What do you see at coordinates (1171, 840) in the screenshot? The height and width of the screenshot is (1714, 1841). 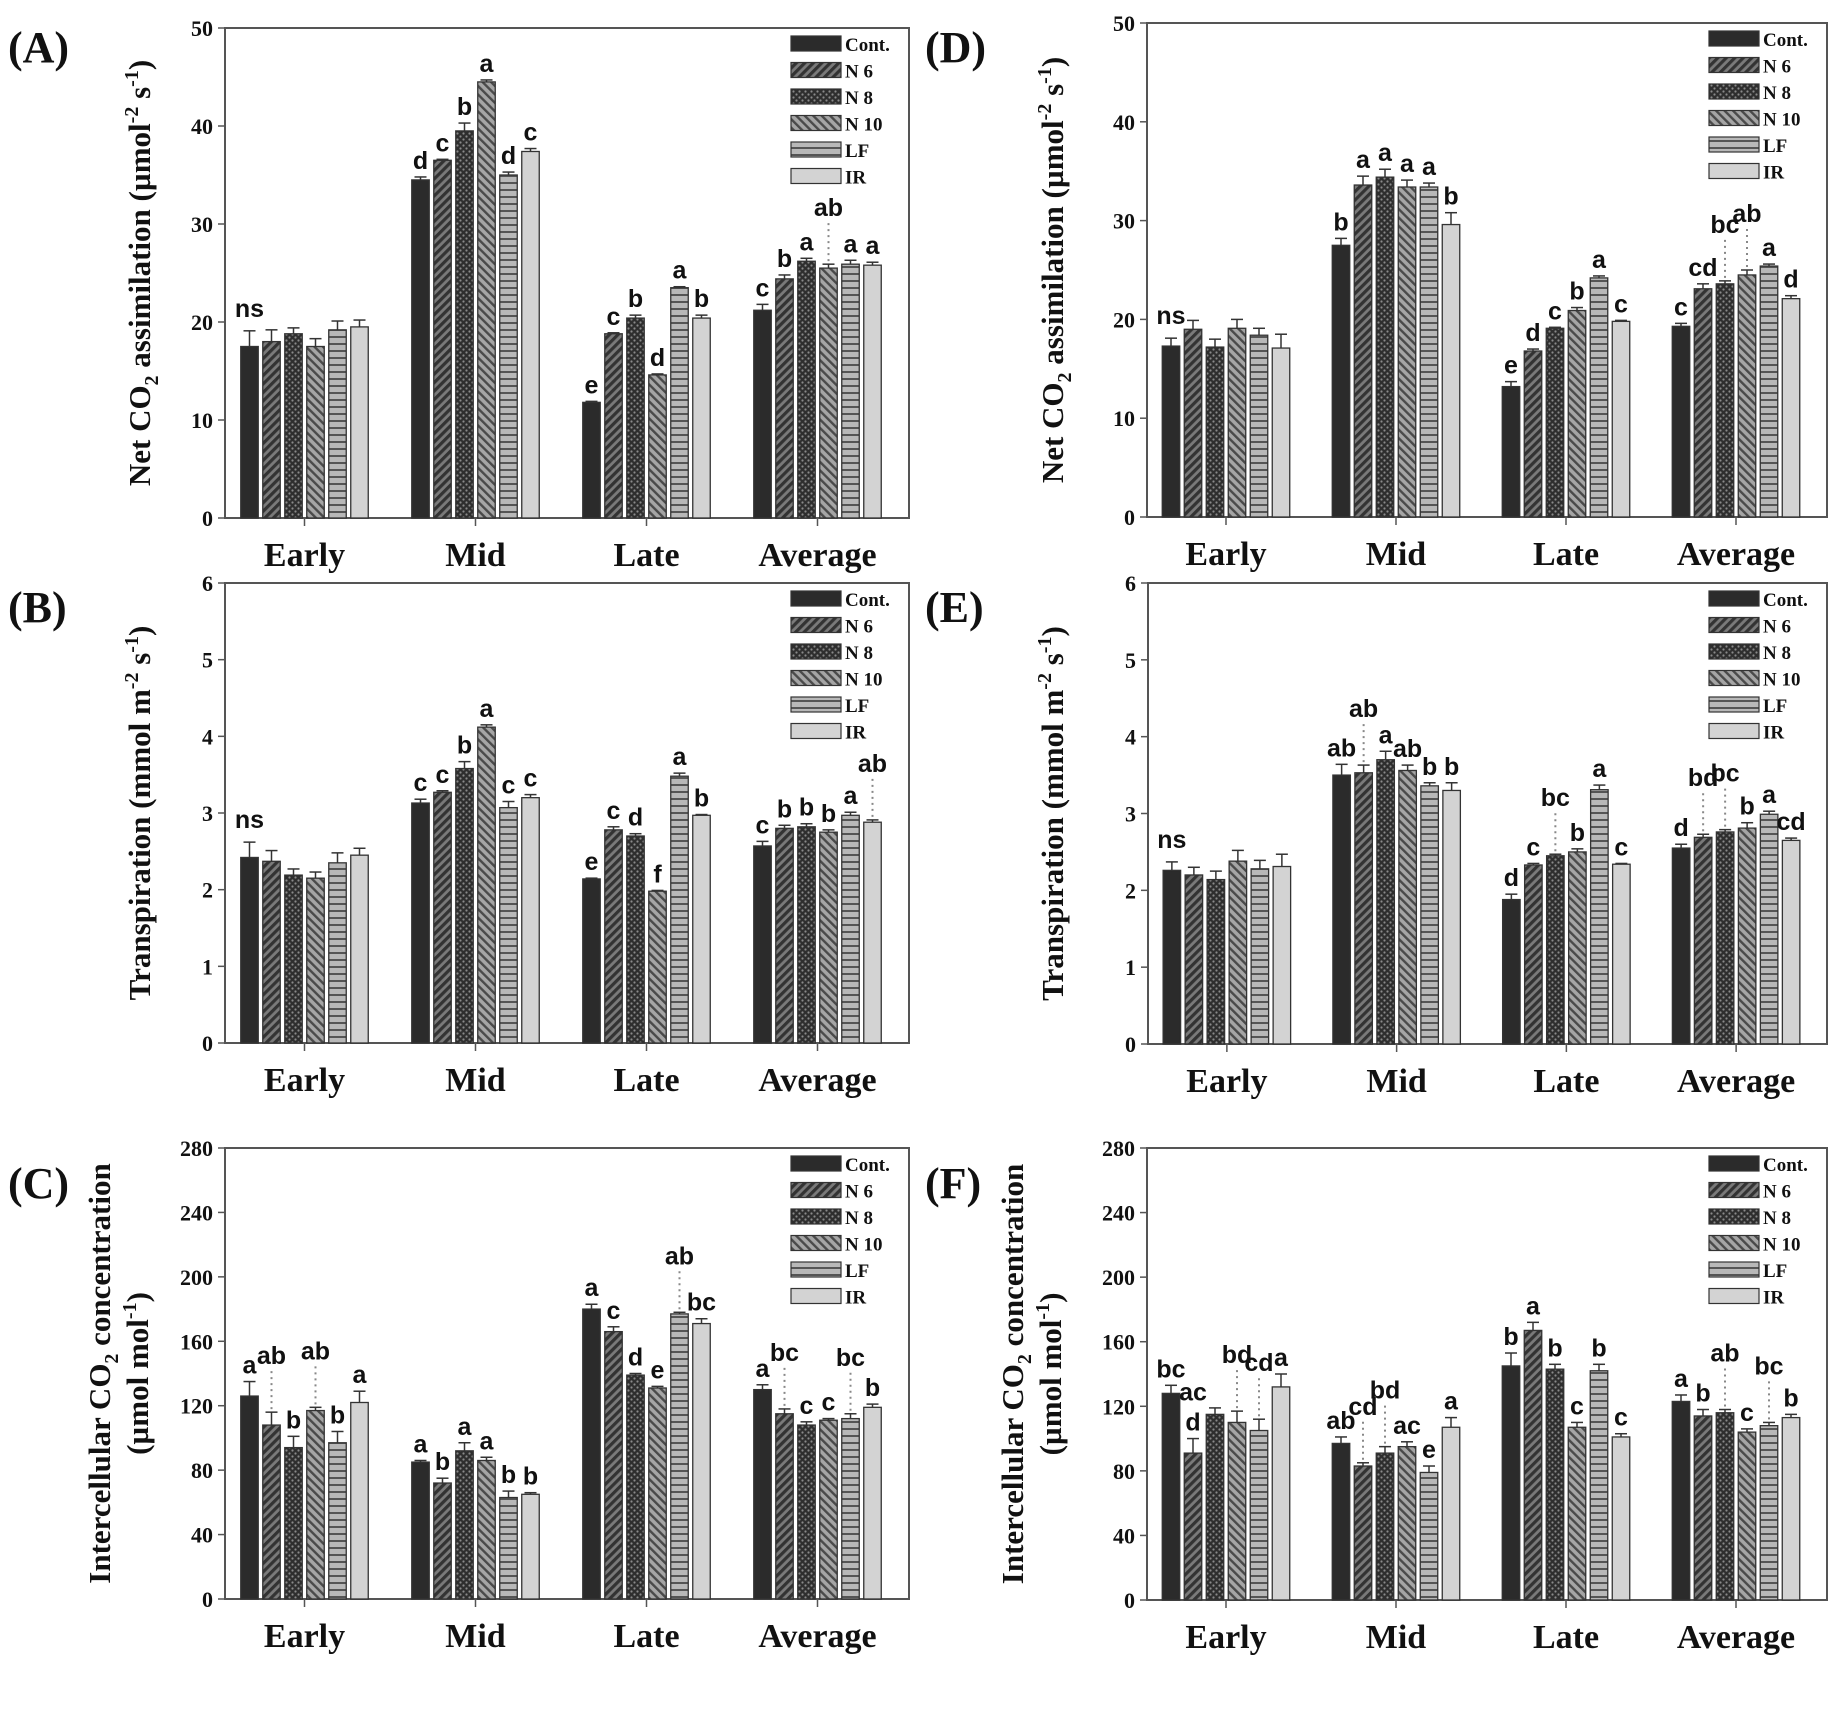 I see `significance-letter: ns` at bounding box center [1171, 840].